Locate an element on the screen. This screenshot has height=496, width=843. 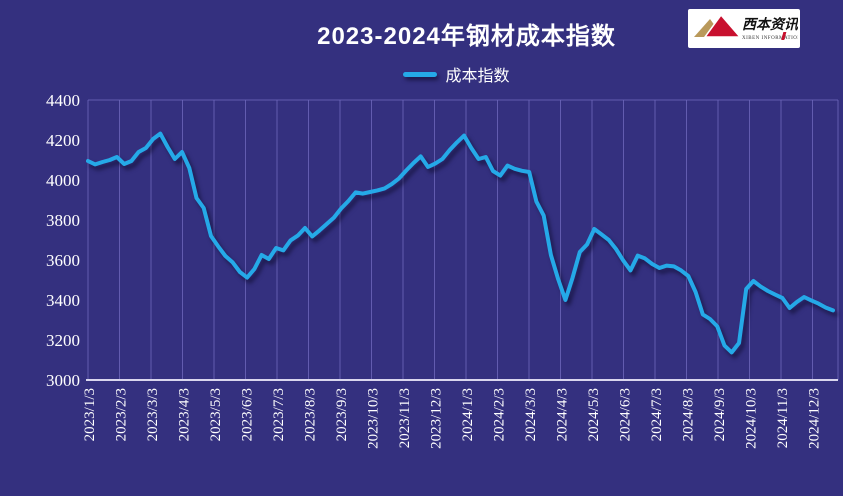
x-tick-label: 2024/5/3 is located at coordinates (594, 414).